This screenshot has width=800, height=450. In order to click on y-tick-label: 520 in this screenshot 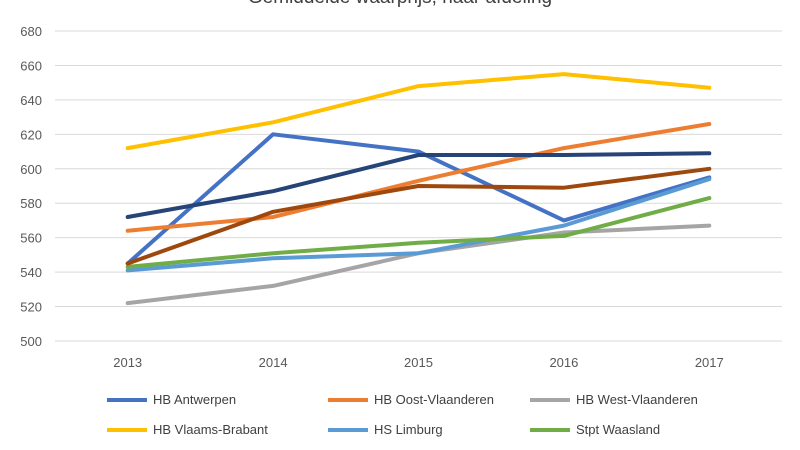, I will do `click(31, 307)`.